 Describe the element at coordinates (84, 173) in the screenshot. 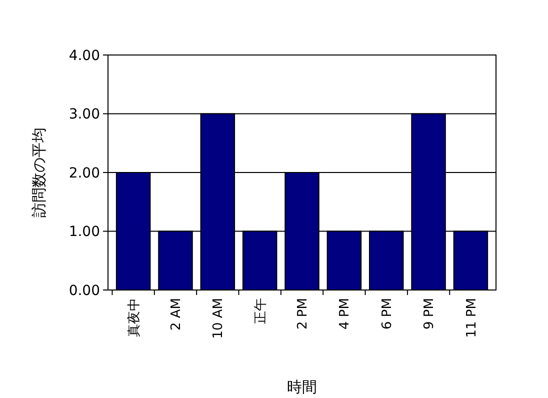

I see `y-tick-label: 2.00` at that location.